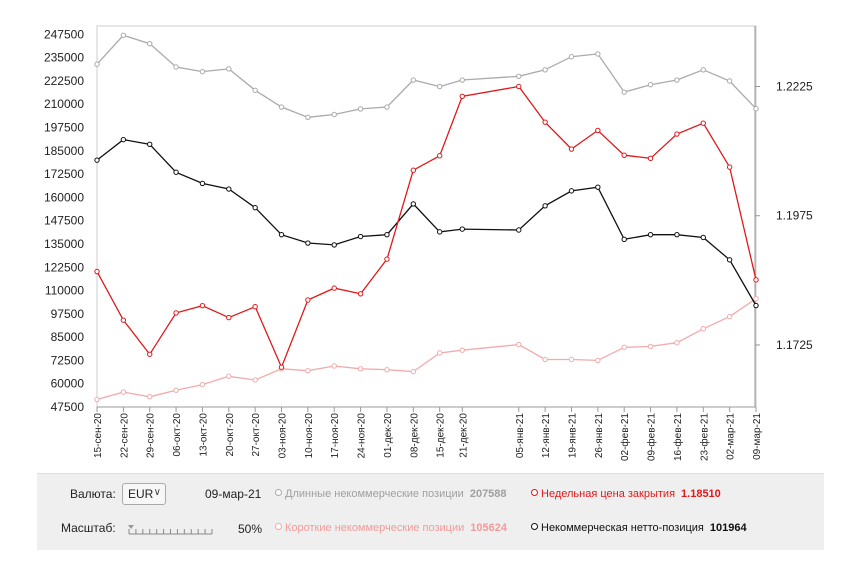  What do you see at coordinates (375, 528) in the screenshot?
I see `legend-short-label: Короткие некоммерческие позиции` at bounding box center [375, 528].